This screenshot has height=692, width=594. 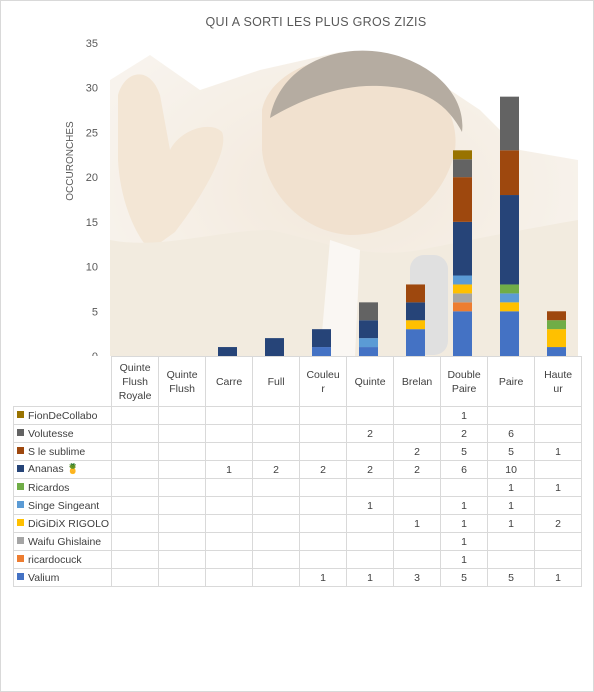 I want to click on table-row: Ricardos 1 1, so click(x=297, y=487).